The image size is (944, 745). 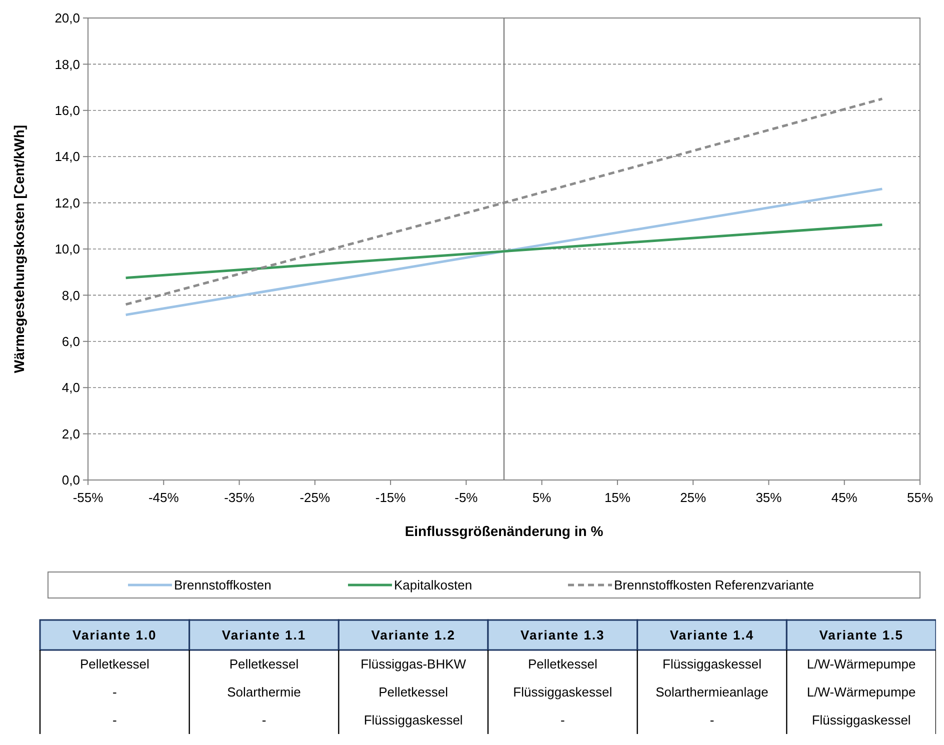 What do you see at coordinates (114, 635) in the screenshot?
I see `category-label: Variante 1.0` at bounding box center [114, 635].